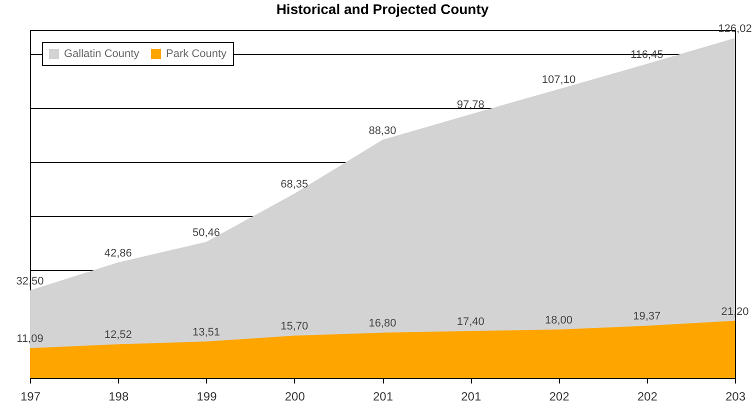  I want to click on x-tick-label: 197, so click(30, 397).